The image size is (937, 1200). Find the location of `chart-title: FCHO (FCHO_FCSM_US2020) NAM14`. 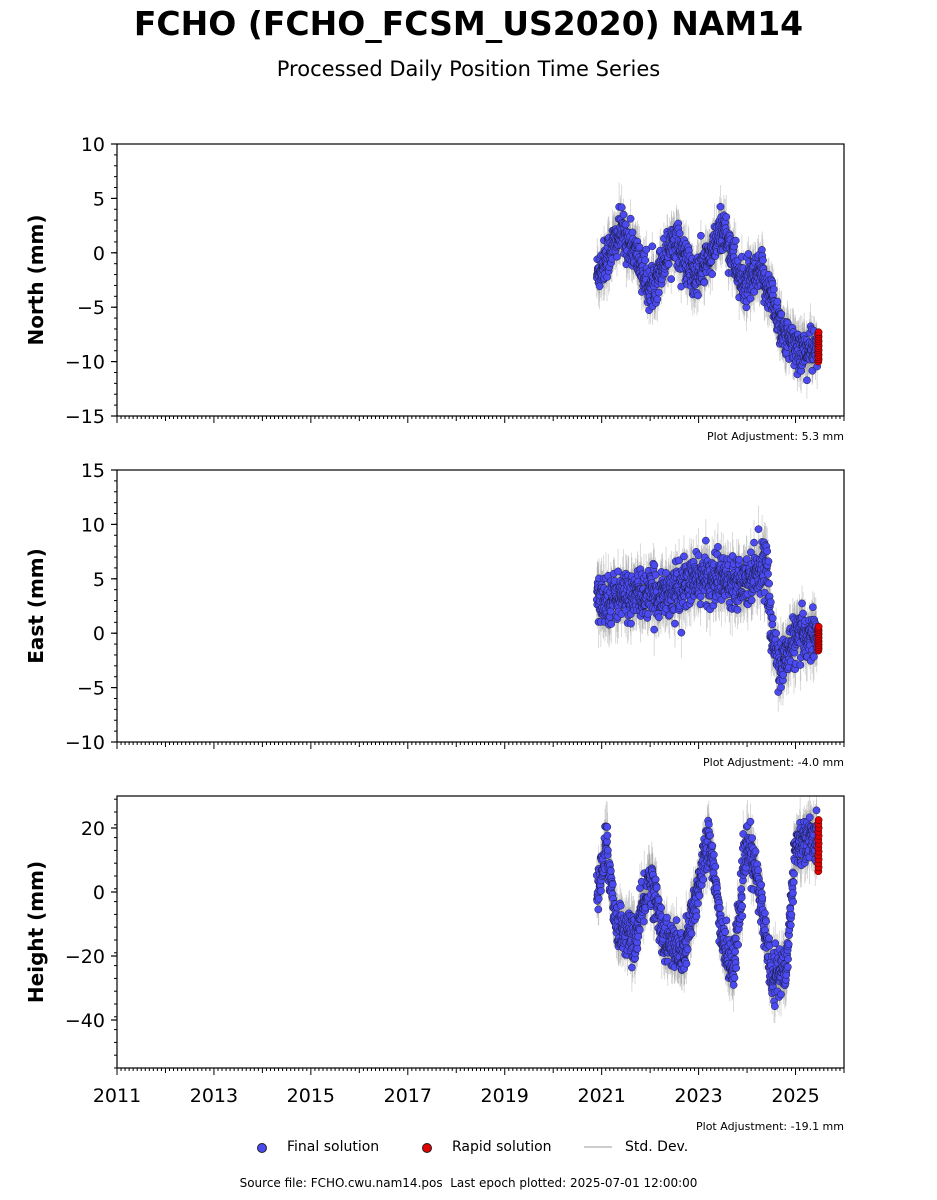

chart-title: FCHO (FCHO_FCSM_US2020) NAM14 is located at coordinates (468, 23).